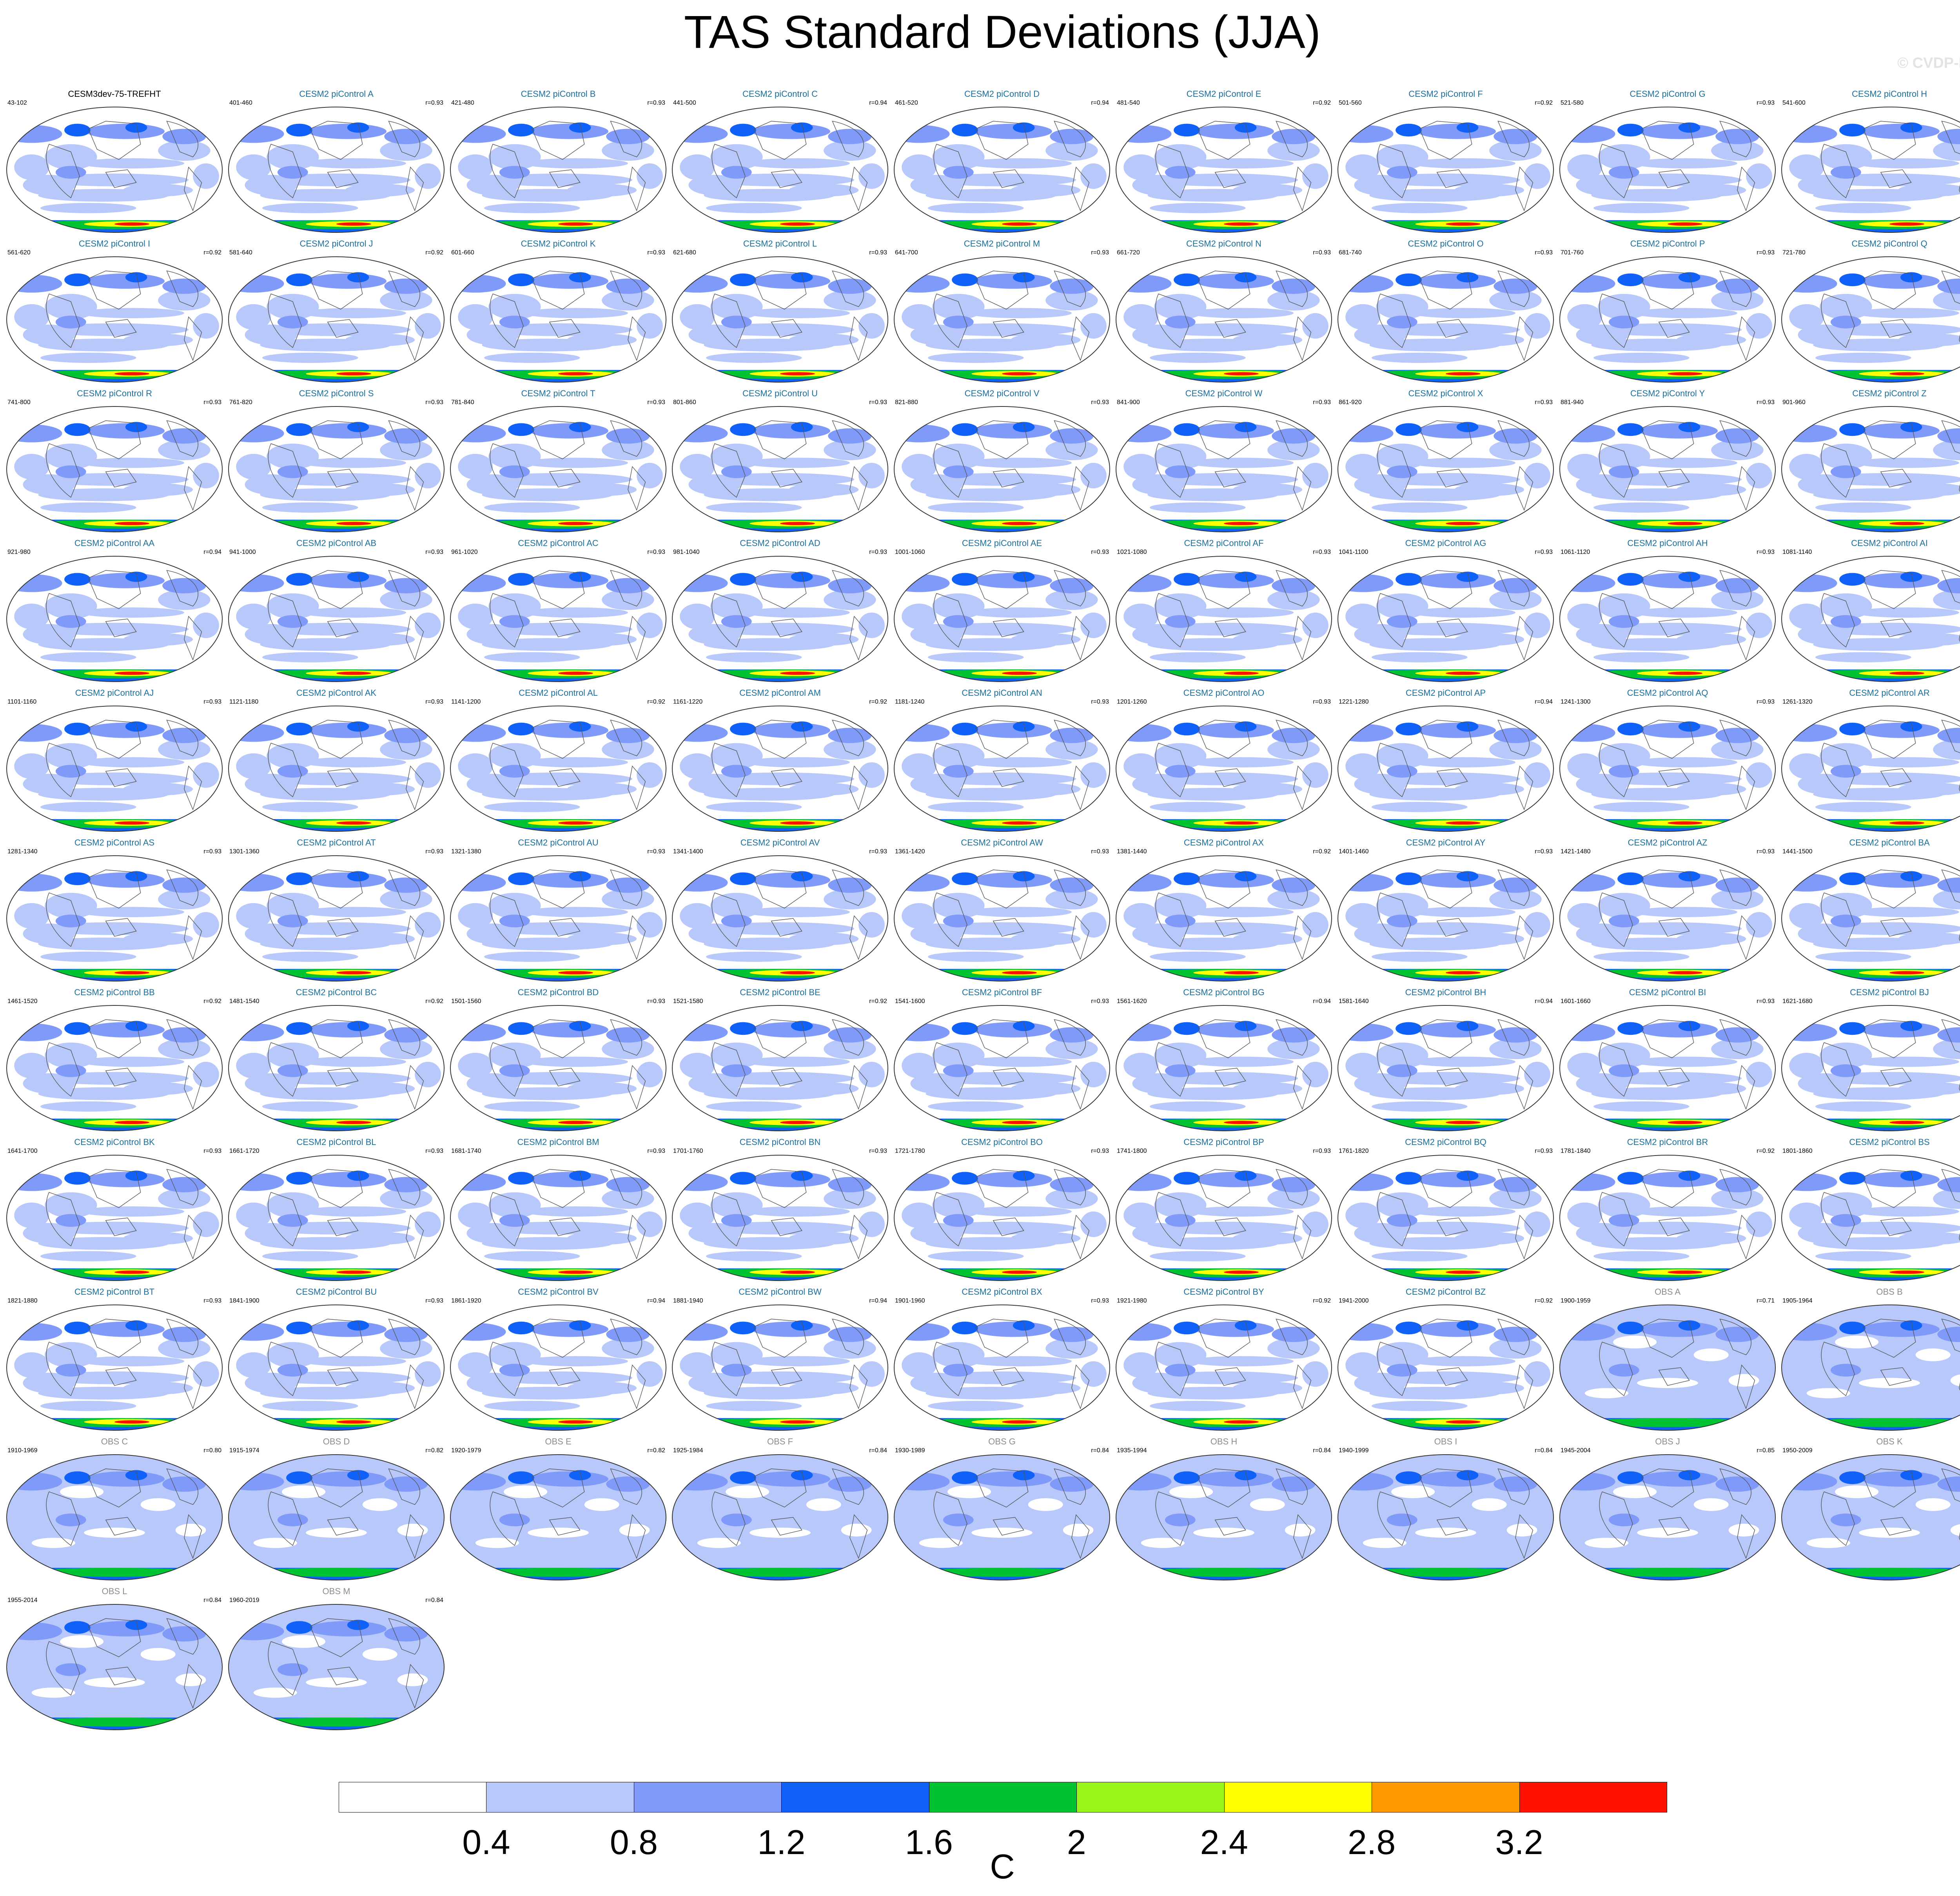  Describe the element at coordinates (22, 1151) in the screenshot. I see `panel-years: 1641-1700` at that location.